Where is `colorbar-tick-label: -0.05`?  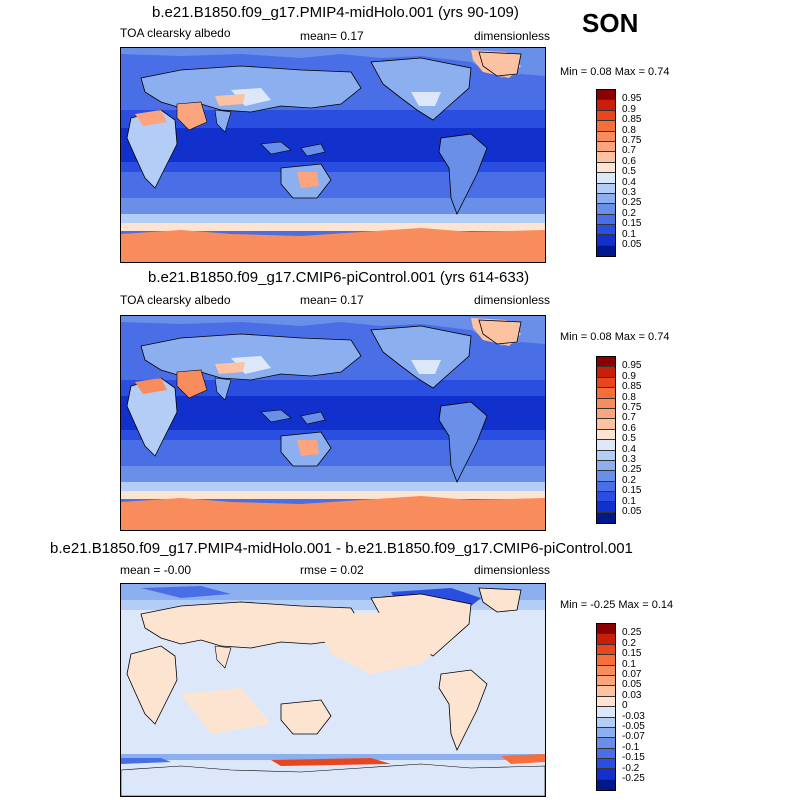
colorbar-tick-label: -0.05 is located at coordinates (633, 726).